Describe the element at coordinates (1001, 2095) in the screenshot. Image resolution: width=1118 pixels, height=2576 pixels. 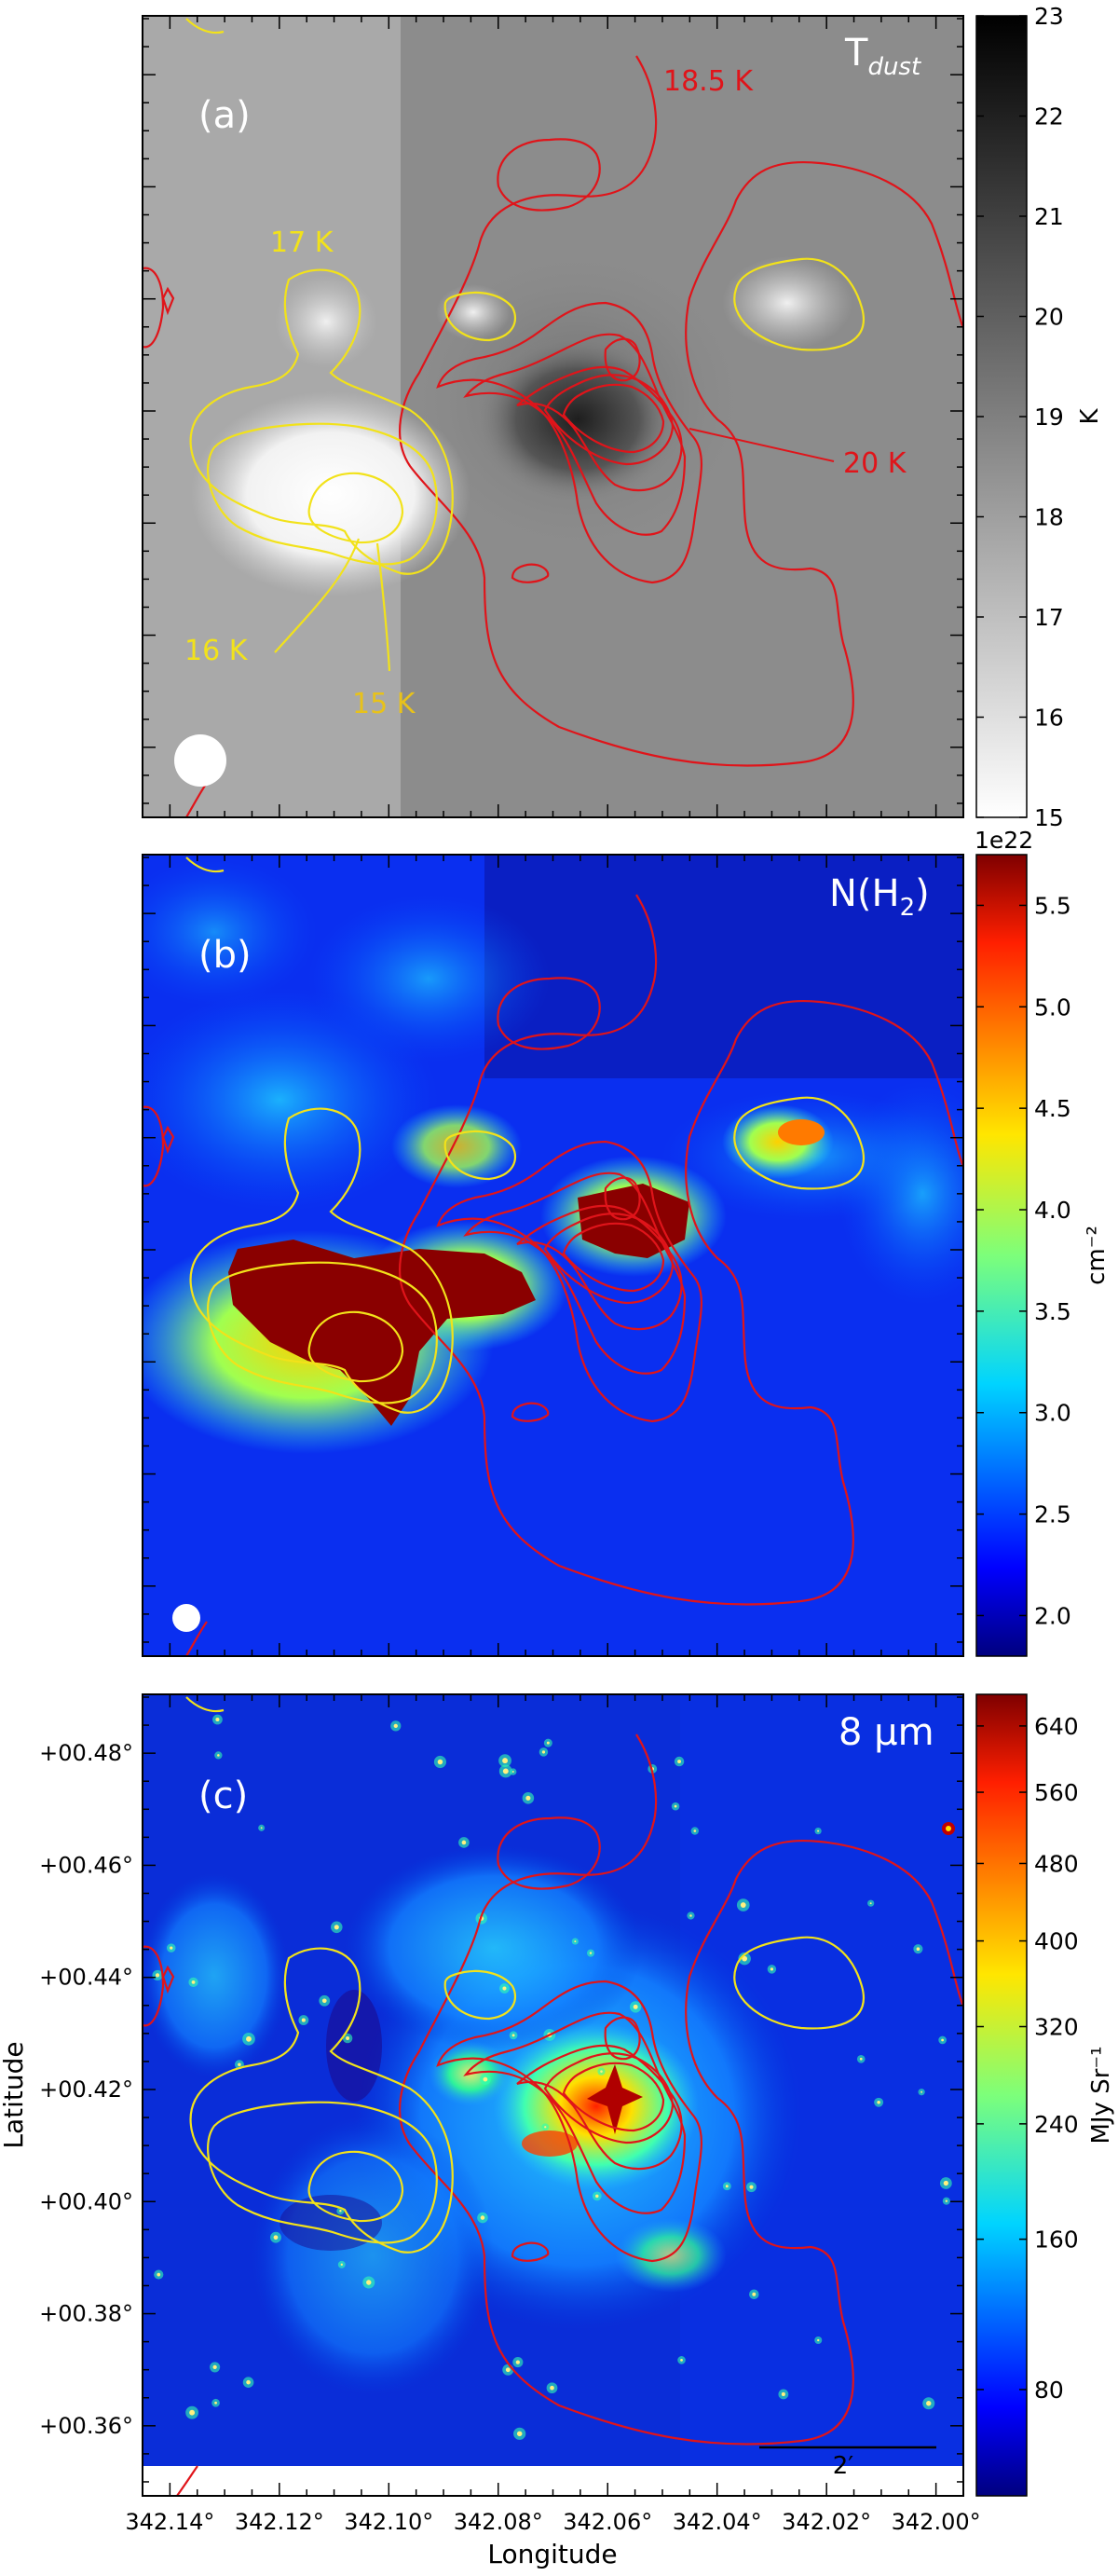
I see `colorbar-c-gradient` at that location.